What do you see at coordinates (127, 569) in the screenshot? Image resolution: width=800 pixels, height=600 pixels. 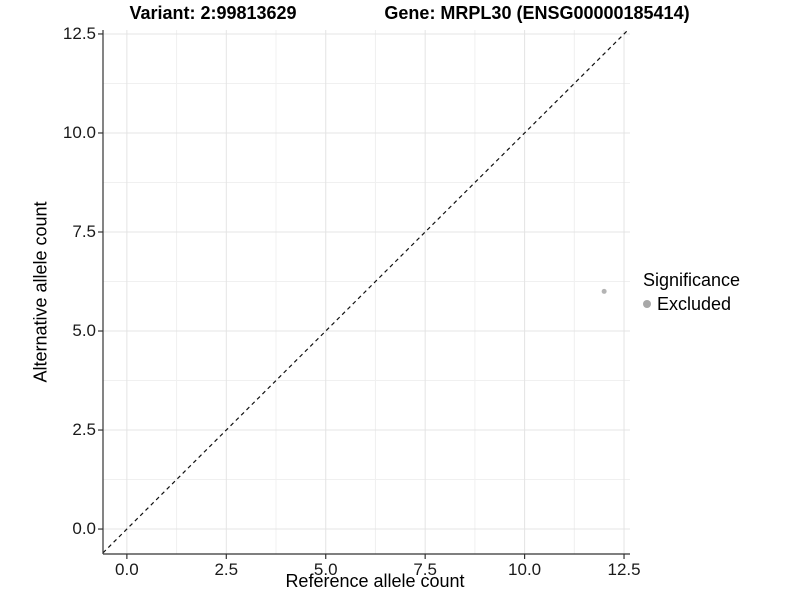 I see `x-tick-label: 0.0` at bounding box center [127, 569].